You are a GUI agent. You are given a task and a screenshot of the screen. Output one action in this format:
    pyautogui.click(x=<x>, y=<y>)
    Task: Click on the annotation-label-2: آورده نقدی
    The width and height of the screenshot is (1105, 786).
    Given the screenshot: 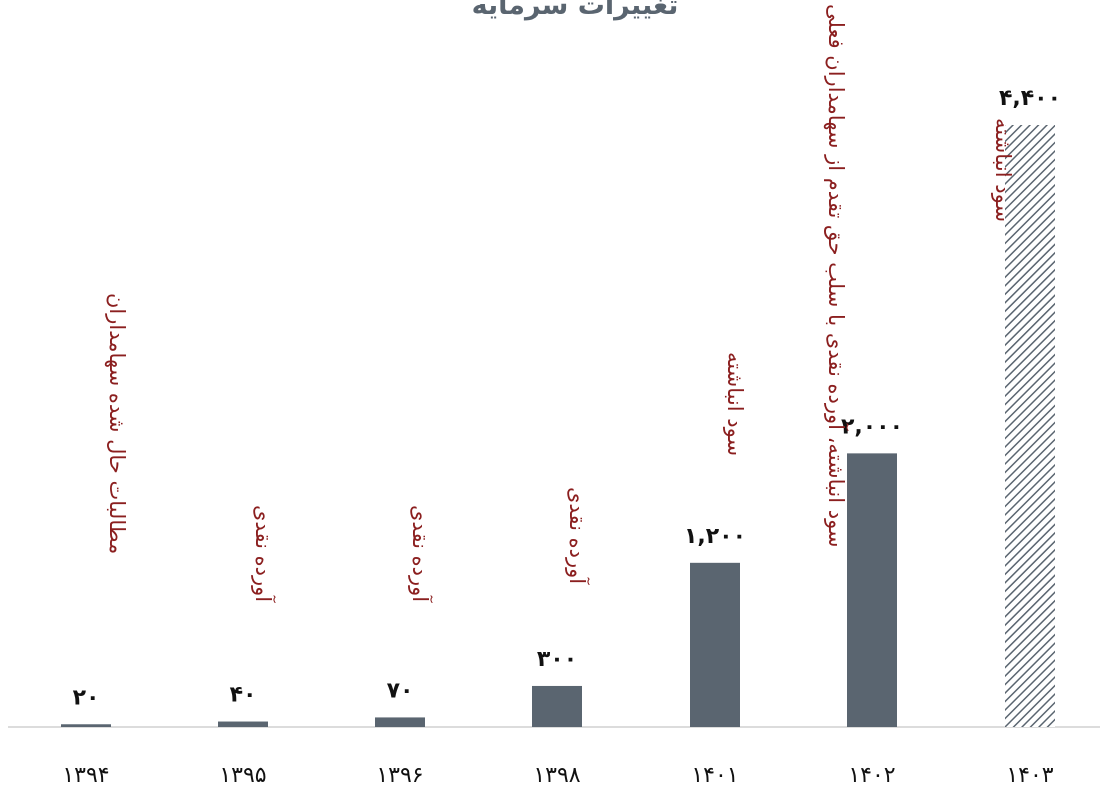 What is the action you would take?
    pyautogui.click(x=420, y=554)
    